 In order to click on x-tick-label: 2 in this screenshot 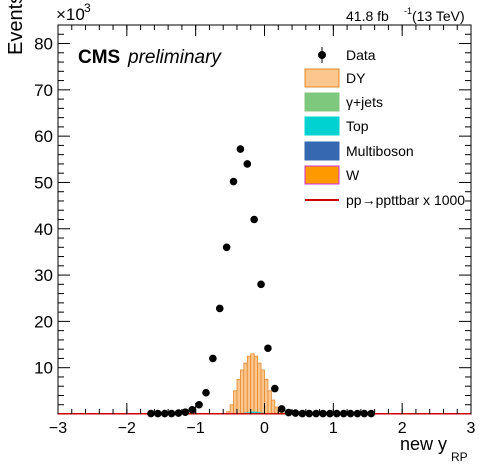, I will do `click(402, 428)`.